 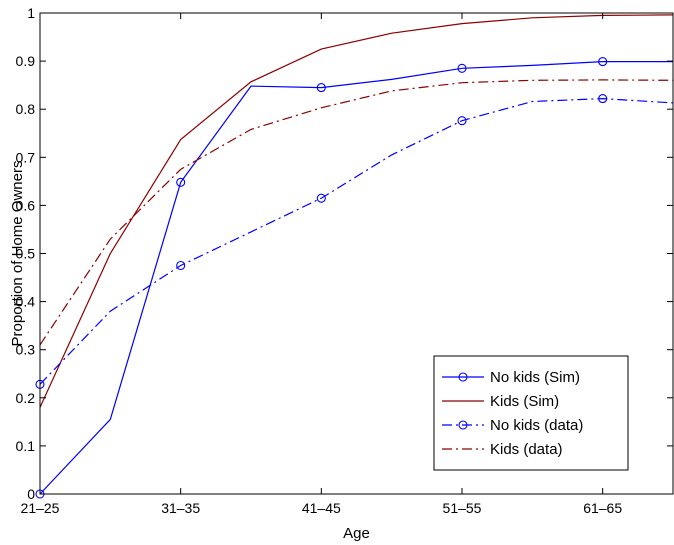 I want to click on legend-entry-label: No kids (Sim), so click(x=535, y=377).